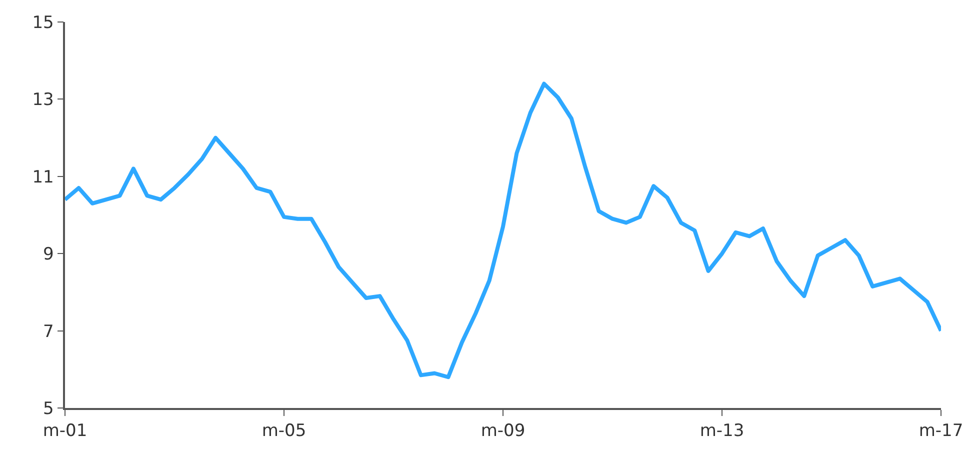 This screenshot has width=975, height=473. I want to click on y-tick-label: 15, so click(43, 22).